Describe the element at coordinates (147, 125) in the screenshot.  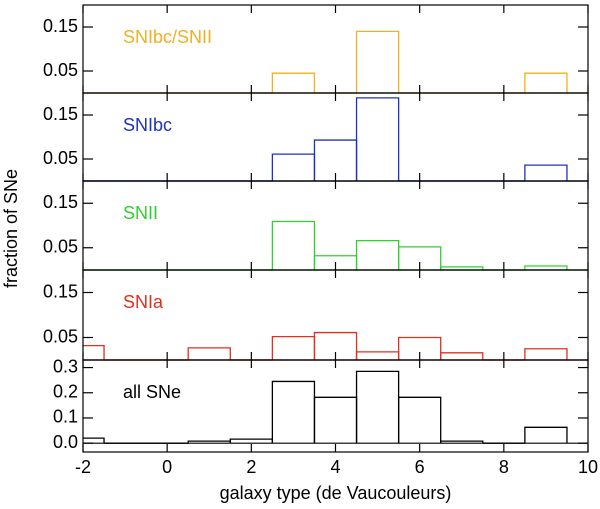
I see `panel-label: SNIbc` at that location.